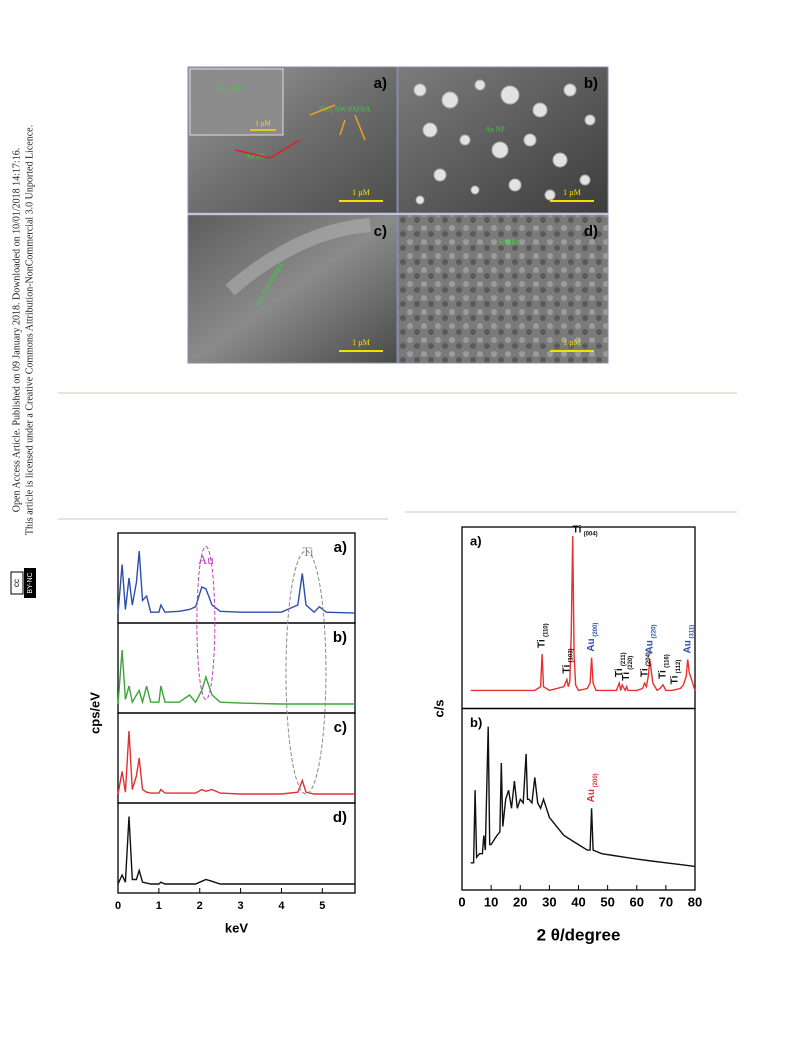 The image size is (793, 1039). Describe the element at coordinates (241, 906) in the screenshot. I see `x-tick-label: 3` at that location.